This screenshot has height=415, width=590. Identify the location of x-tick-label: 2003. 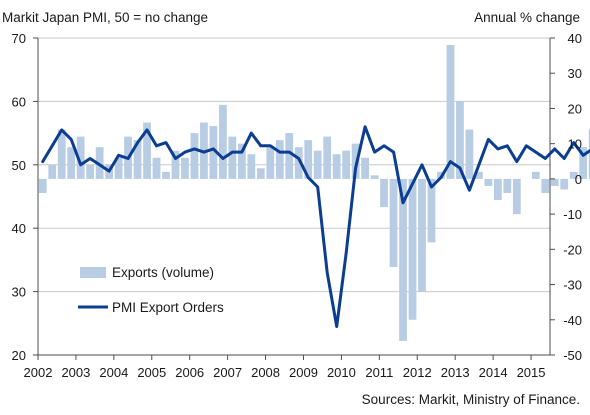
(75, 372).